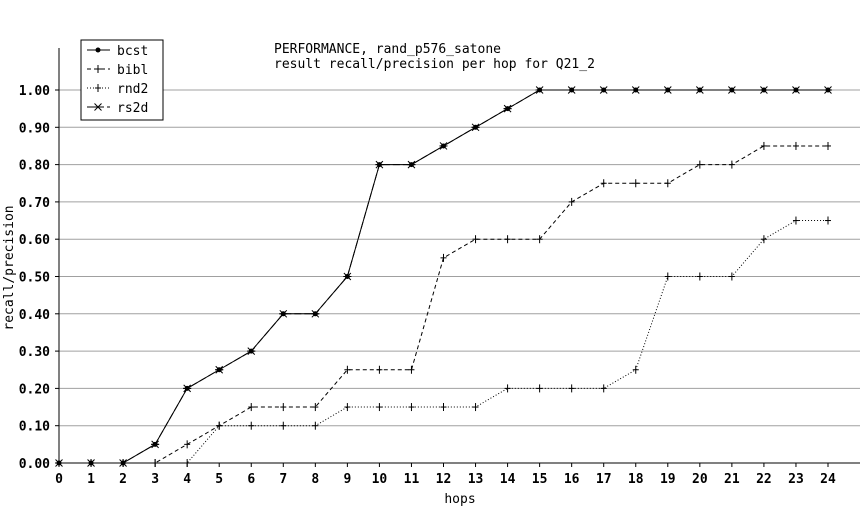 Image resolution: width=862 pixels, height=520 pixels. Describe the element at coordinates (796, 479) in the screenshot. I see `x-tick-label: 23` at that location.